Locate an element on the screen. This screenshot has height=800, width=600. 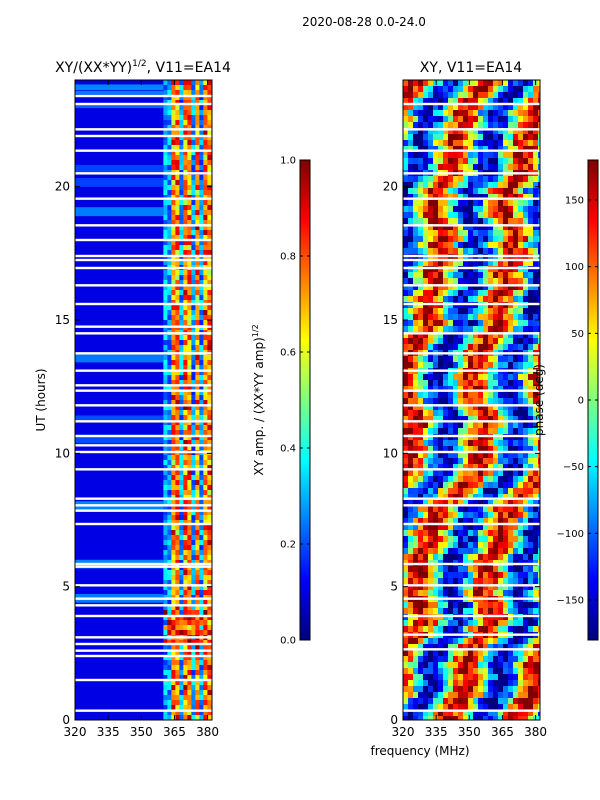
colorbar-tick-label: 150 is located at coordinates (574, 201).